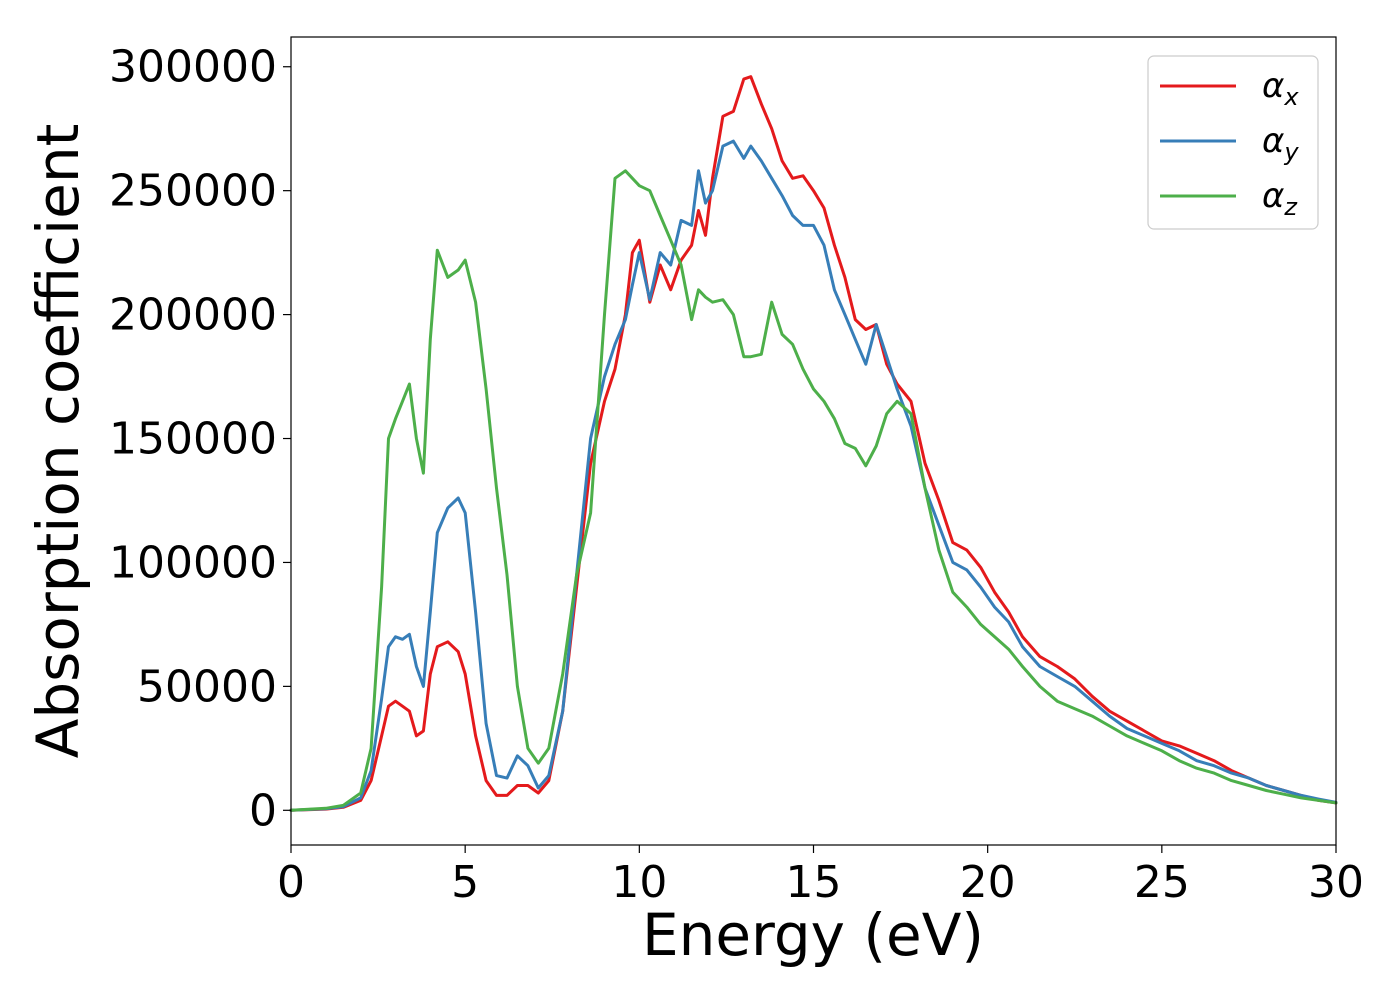 Image resolution: width=1400 pixels, height=1000 pixels. Describe the element at coordinates (193, 315) in the screenshot. I see `y-tick-label: 200000` at that location.